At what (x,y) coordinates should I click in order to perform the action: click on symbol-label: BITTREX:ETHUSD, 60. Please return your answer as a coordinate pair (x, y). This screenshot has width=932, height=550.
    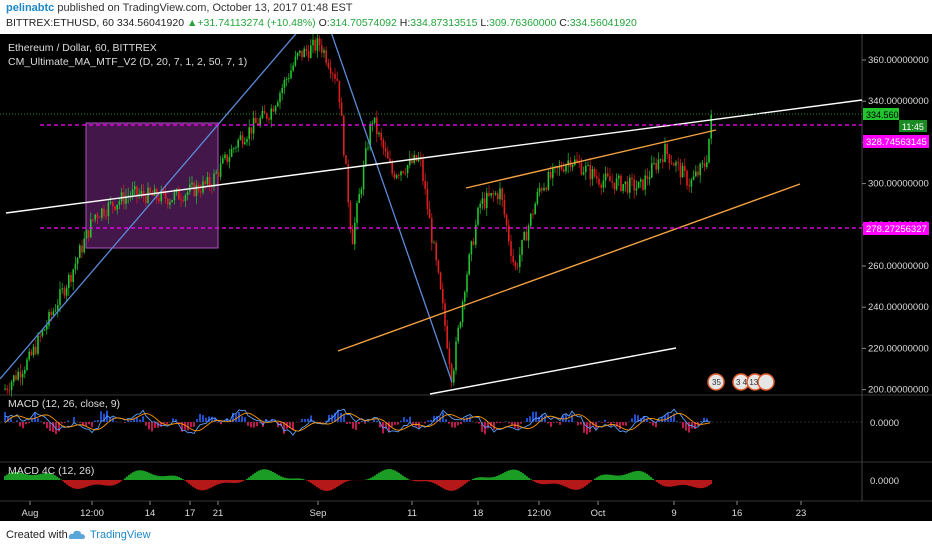
    Looking at the image, I should click on (60, 23).